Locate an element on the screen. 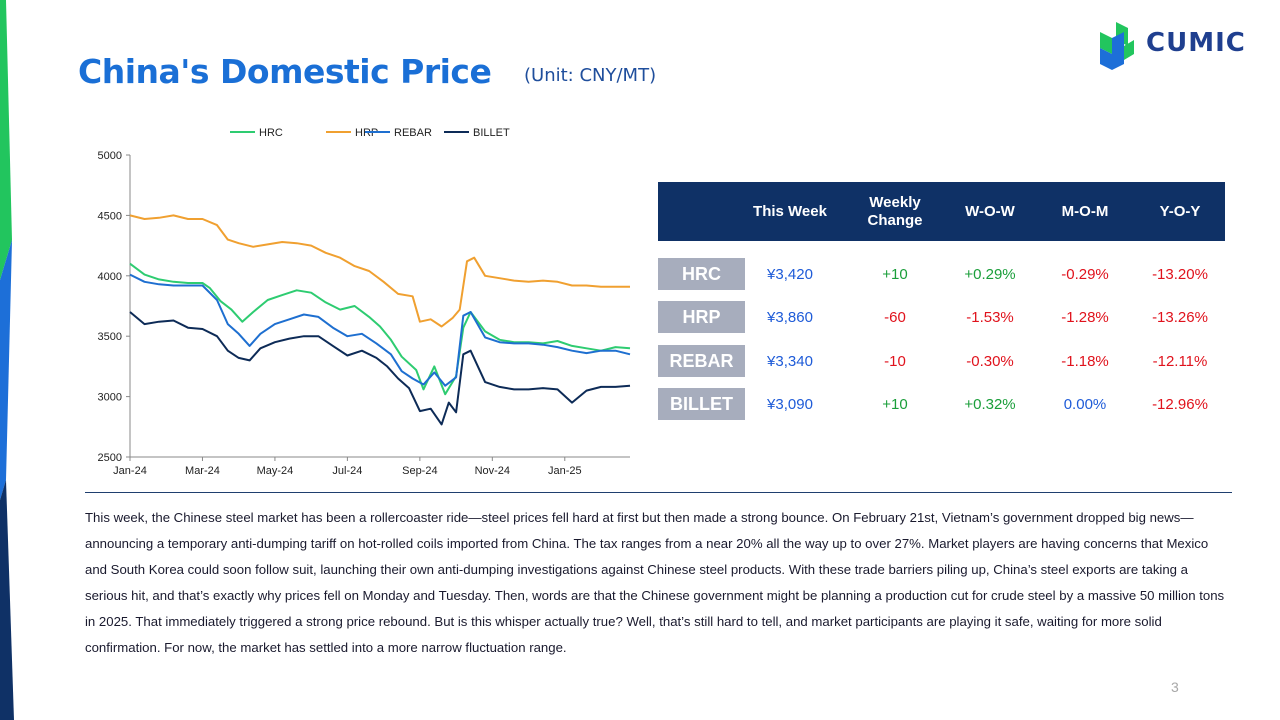  cell-this-week: ¥3,340 is located at coordinates (790, 361).